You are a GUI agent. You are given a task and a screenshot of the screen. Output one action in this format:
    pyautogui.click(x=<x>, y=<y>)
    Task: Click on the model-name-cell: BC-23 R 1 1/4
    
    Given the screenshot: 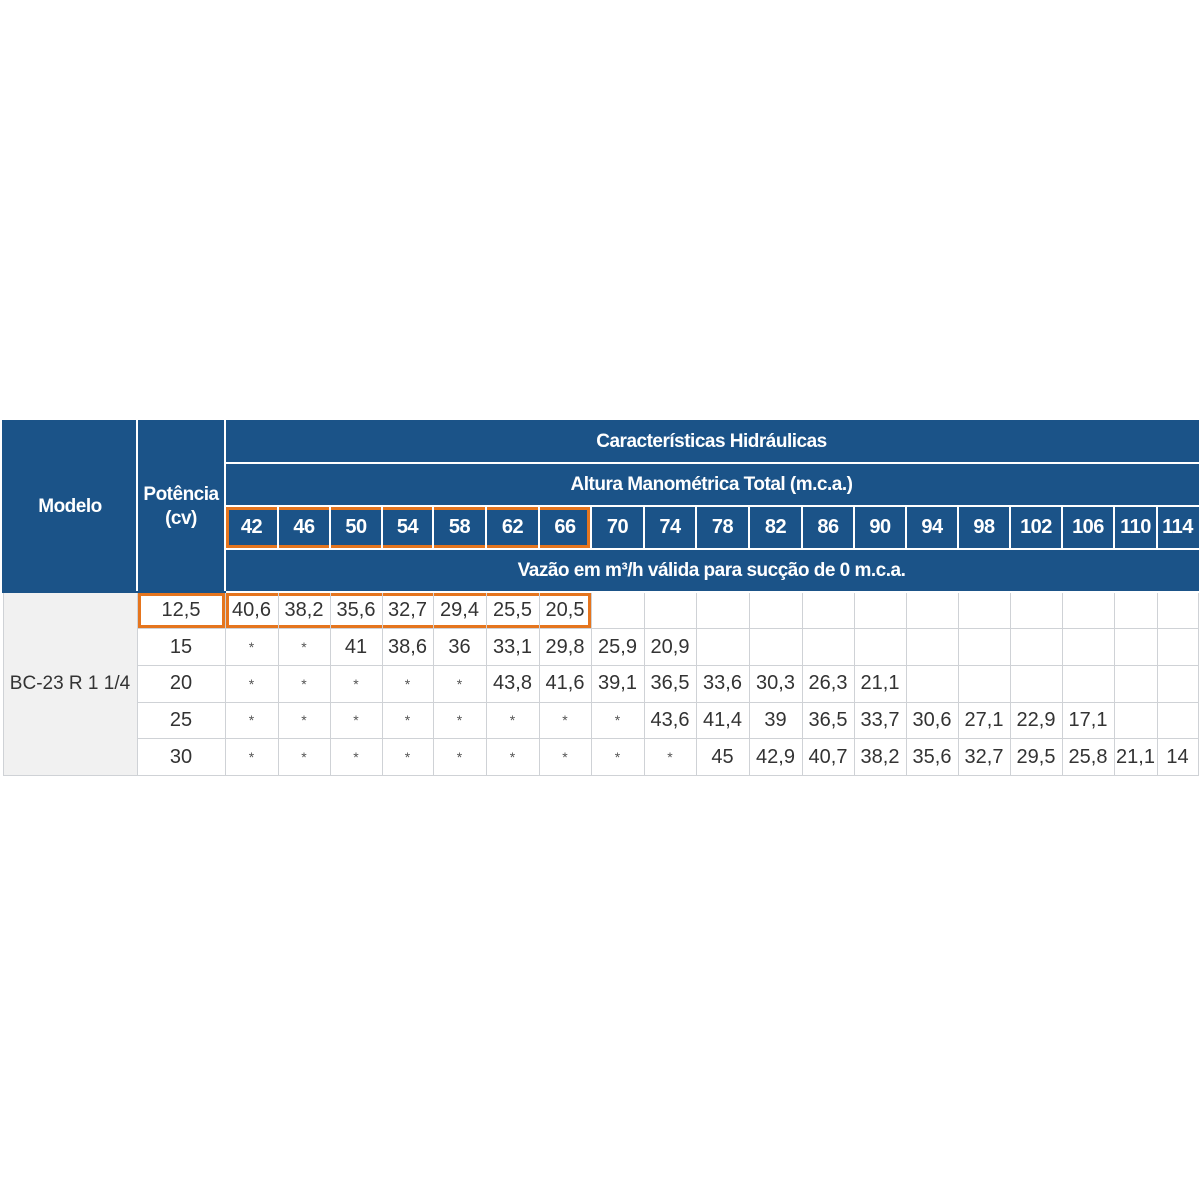 What is the action you would take?
    pyautogui.click(x=70, y=683)
    